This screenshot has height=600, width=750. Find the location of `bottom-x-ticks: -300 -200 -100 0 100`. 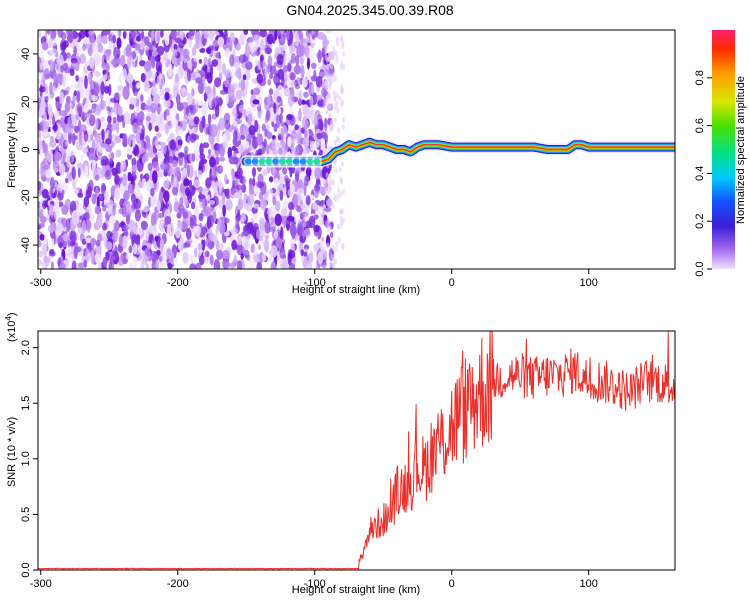

bottom-x-ticks: -300 -200 -100 0 100 is located at coordinates (314, 580).